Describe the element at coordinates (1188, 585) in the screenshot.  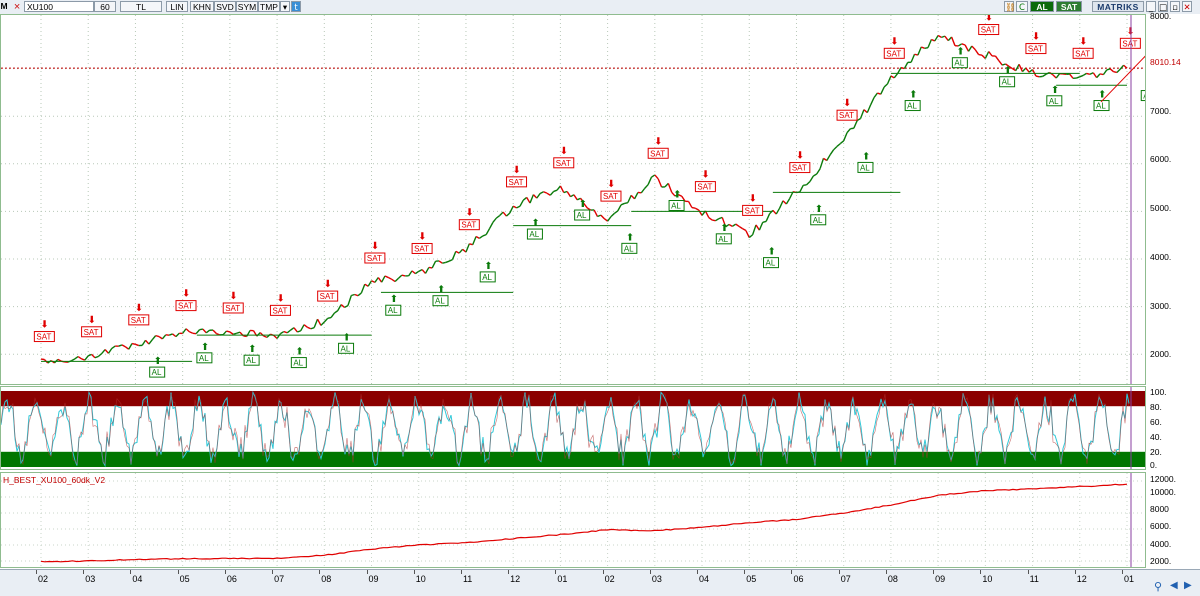
I see `scroll-right-icon: ▶` at that location.